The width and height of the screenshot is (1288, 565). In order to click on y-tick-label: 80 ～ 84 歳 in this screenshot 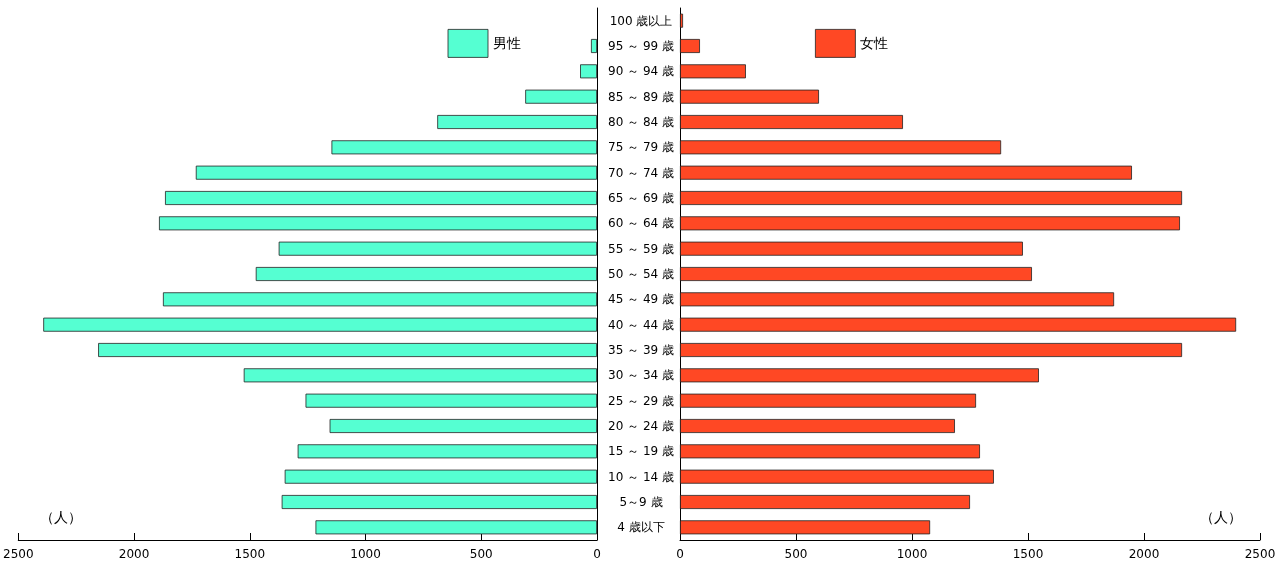, I will do `click(641, 122)`.